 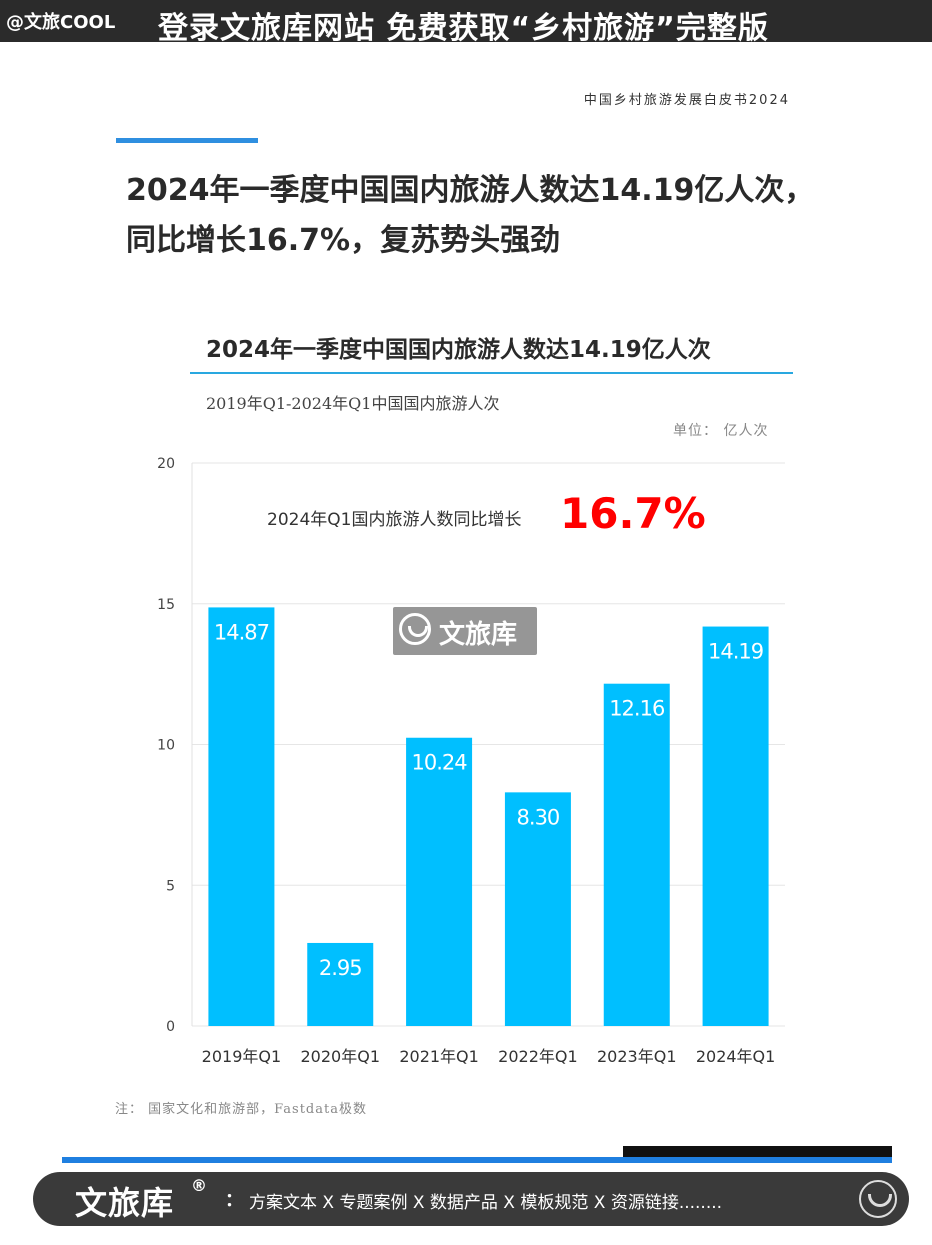 I want to click on chart-unit: 单位： 亿人次, so click(x=721, y=431).